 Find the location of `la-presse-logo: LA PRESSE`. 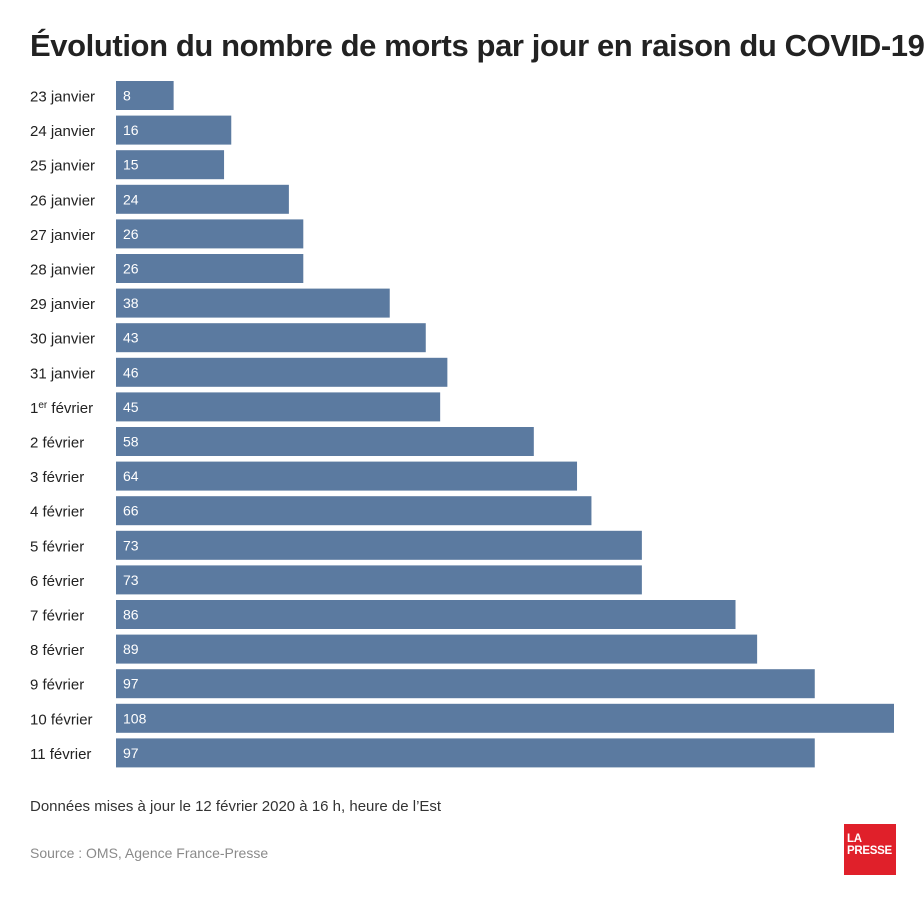

la-presse-logo: LA PRESSE is located at coordinates (870, 849).